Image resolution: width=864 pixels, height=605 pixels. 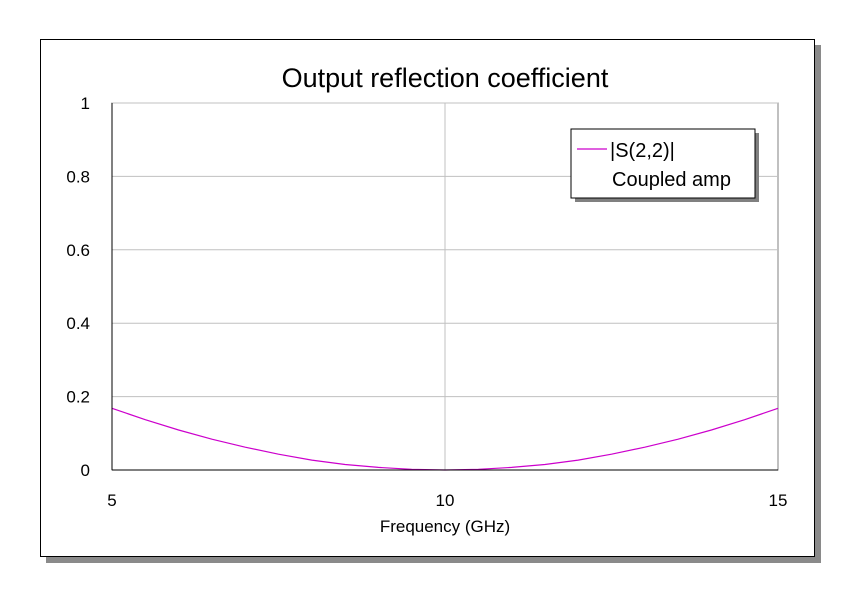 What do you see at coordinates (78, 176) in the screenshot?
I see `y-tick-label: 0.8` at bounding box center [78, 176].